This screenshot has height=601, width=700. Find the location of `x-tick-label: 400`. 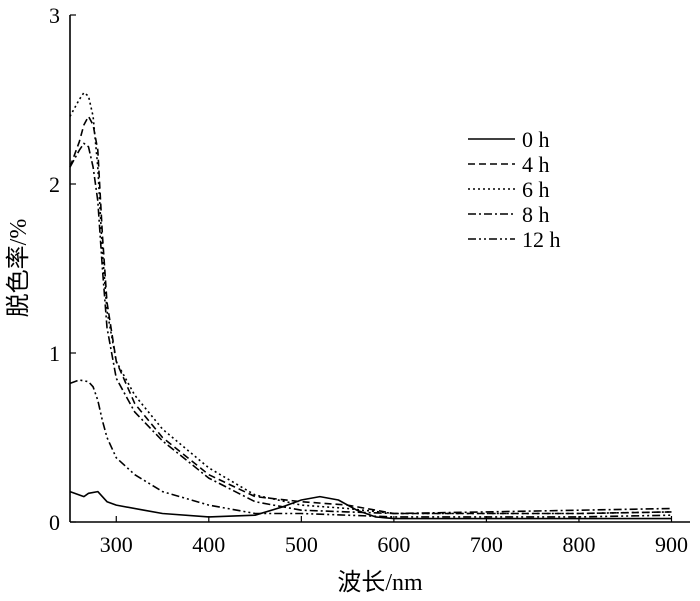

x-tick-label: 400 is located at coordinates (208, 544).